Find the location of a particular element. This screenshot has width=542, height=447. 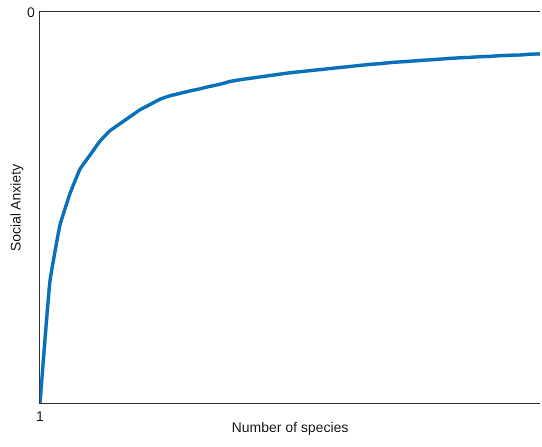

y-axis-title: Social Anxiety is located at coordinates (16, 208).